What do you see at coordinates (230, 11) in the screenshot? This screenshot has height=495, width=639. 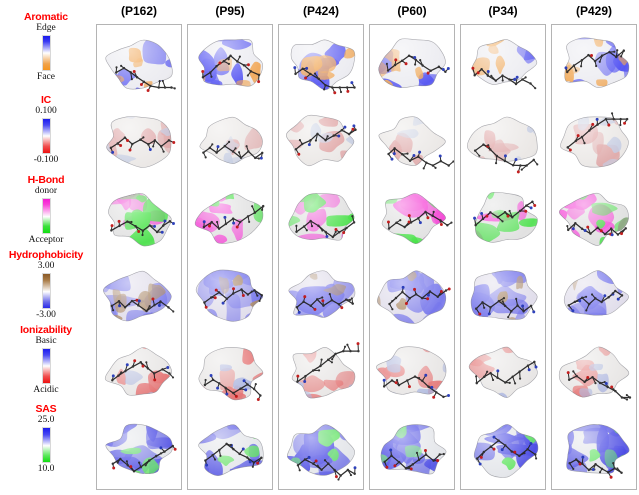 I see `column-header-p95: (P95)` at bounding box center [230, 11].